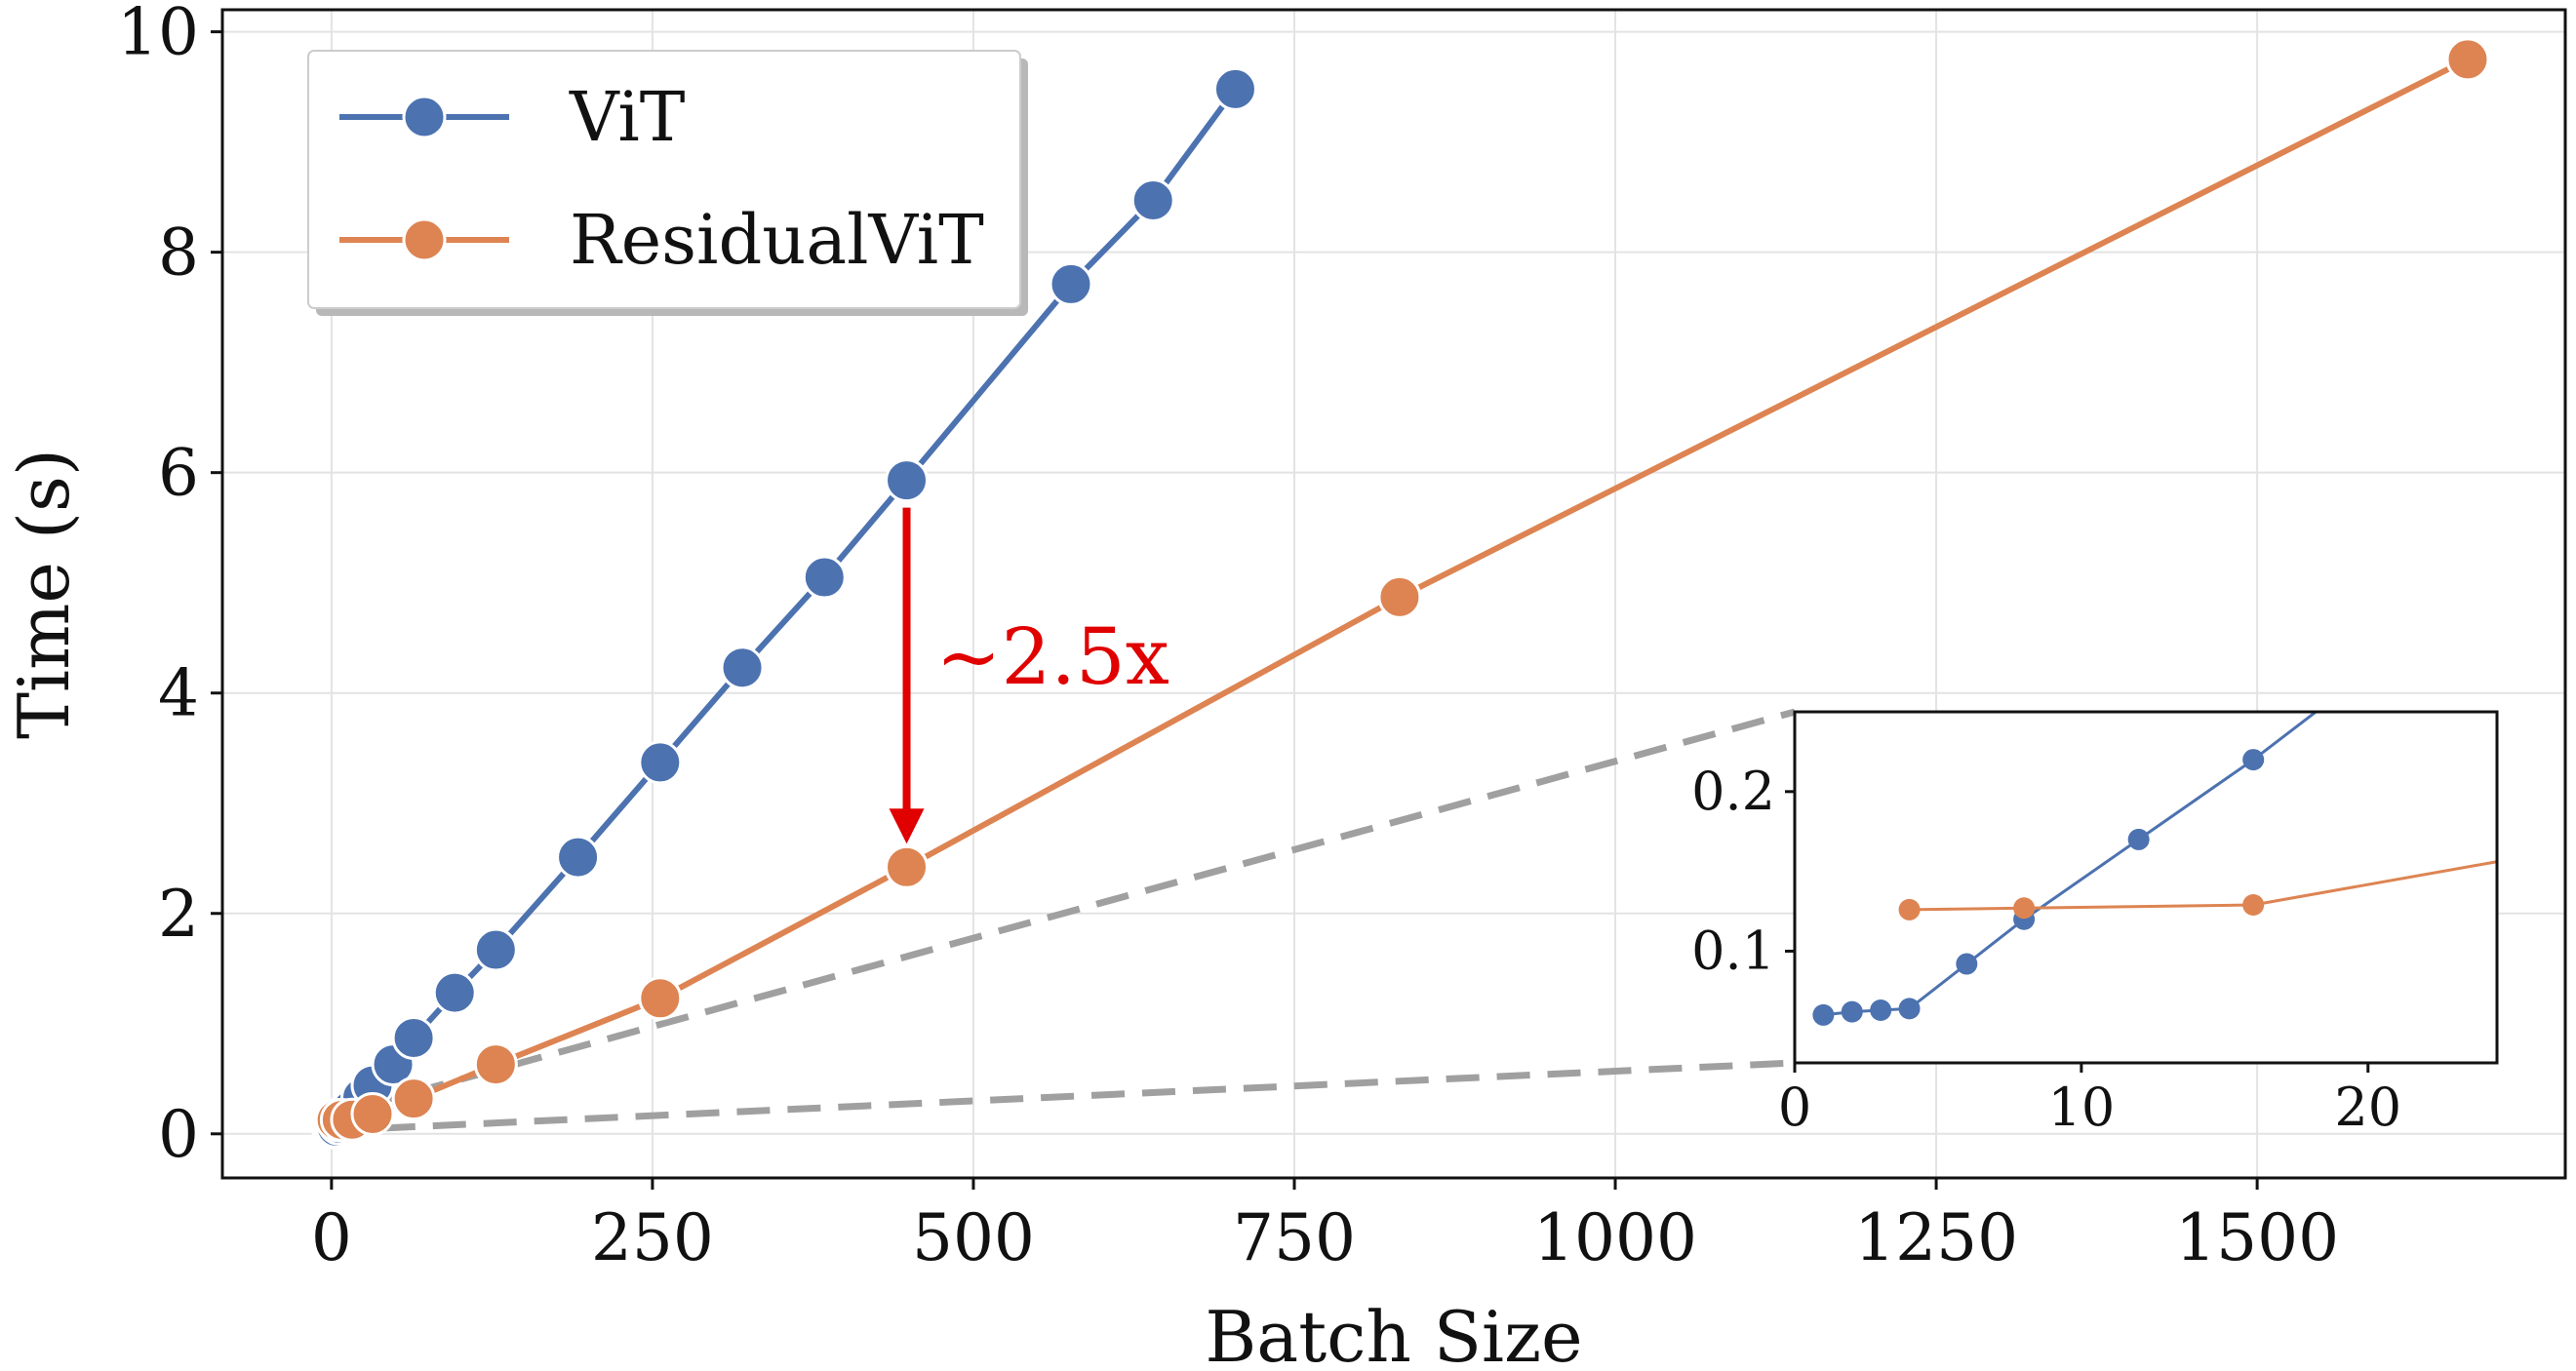 This screenshot has width=2576, height=1371. I want to click on legend-marker-residualvit, so click(424, 239).